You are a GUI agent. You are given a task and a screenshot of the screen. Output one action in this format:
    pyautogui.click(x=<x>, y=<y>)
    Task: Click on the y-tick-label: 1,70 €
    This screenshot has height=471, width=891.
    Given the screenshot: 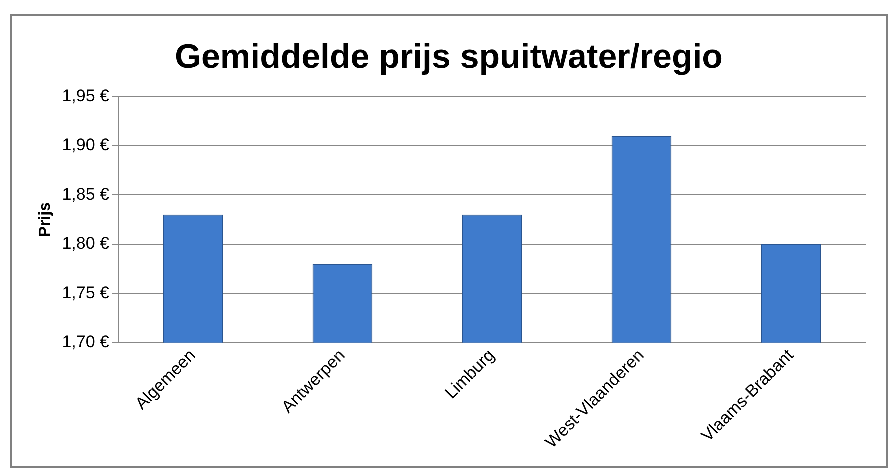 What is the action you would take?
    pyautogui.click(x=86, y=342)
    